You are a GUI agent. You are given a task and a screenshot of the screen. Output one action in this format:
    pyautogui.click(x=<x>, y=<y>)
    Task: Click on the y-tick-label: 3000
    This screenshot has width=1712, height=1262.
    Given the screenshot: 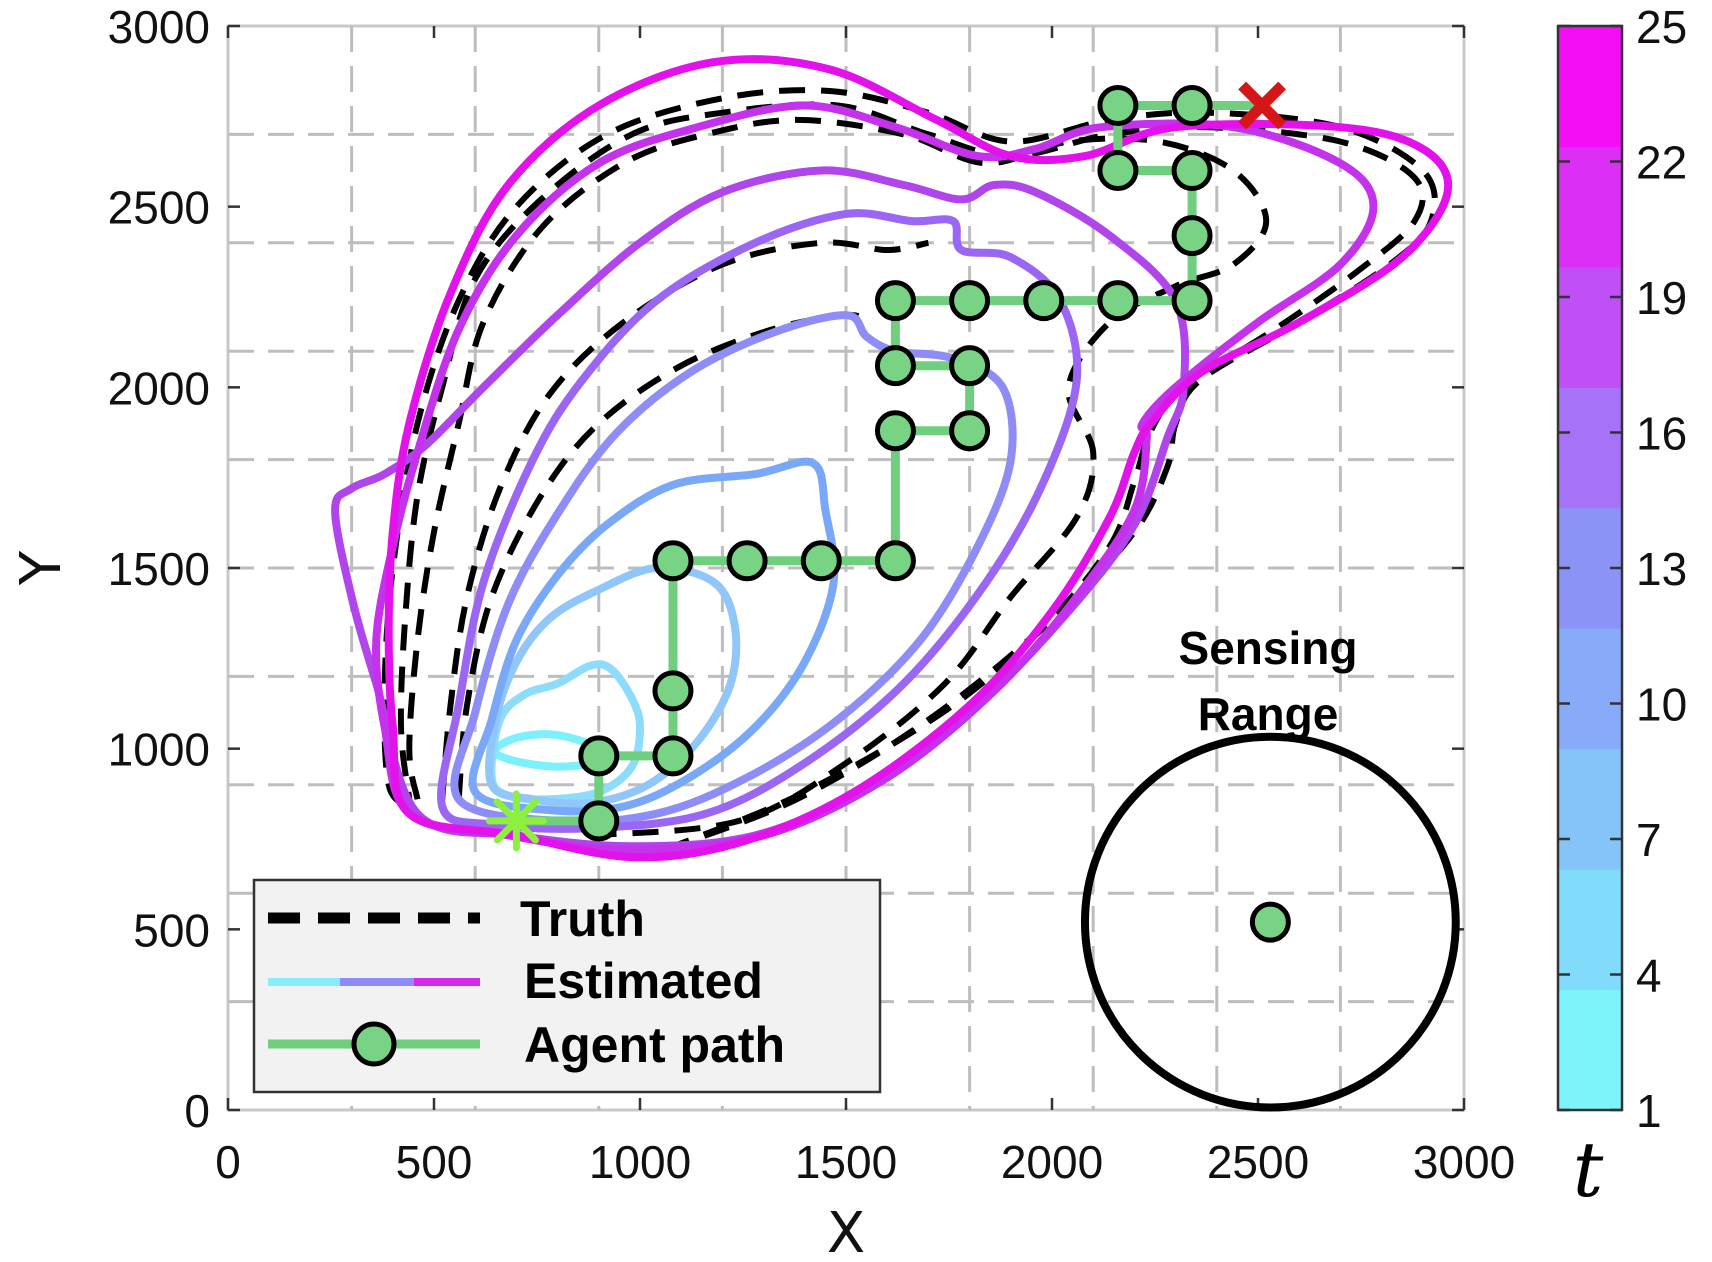 What is the action you would take?
    pyautogui.click(x=159, y=27)
    